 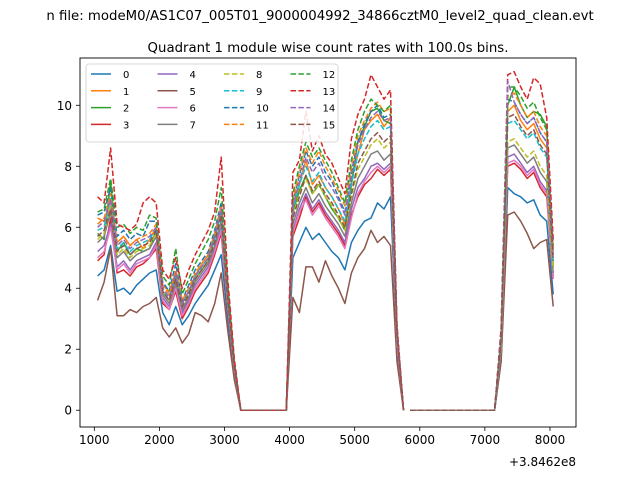 What do you see at coordinates (329, 92) in the screenshot?
I see `legend-label: 13` at bounding box center [329, 92].